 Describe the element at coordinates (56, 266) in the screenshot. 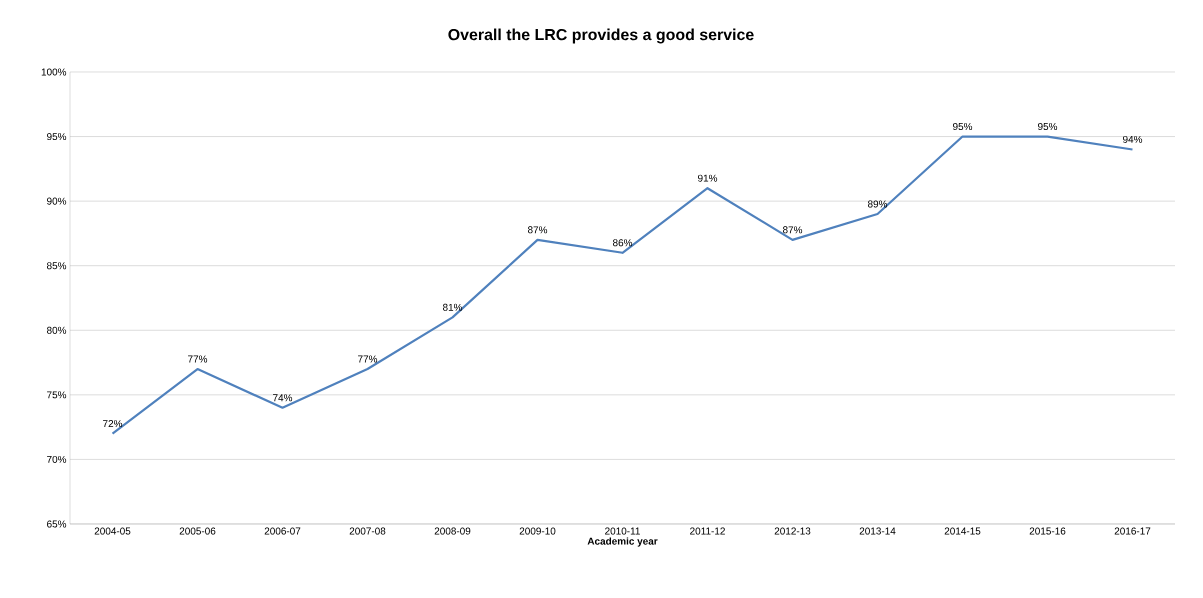

I see `y-tick-label: 85%` at that location.